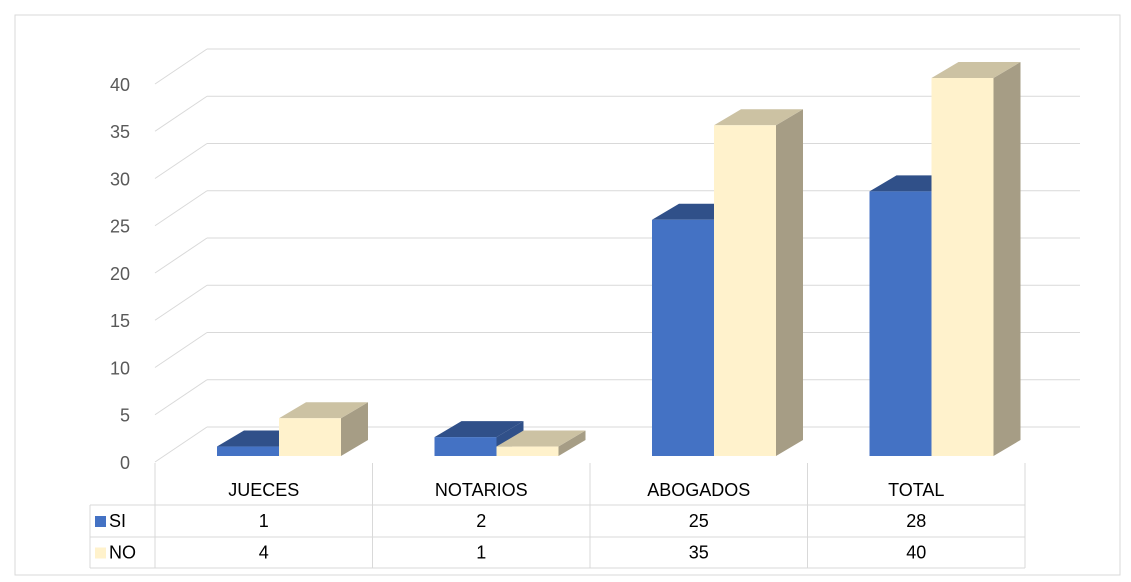 Image resolution: width=1131 pixels, height=582 pixels. What do you see at coordinates (916, 490) in the screenshot?
I see `x-tick-label: TOTAL` at bounding box center [916, 490].